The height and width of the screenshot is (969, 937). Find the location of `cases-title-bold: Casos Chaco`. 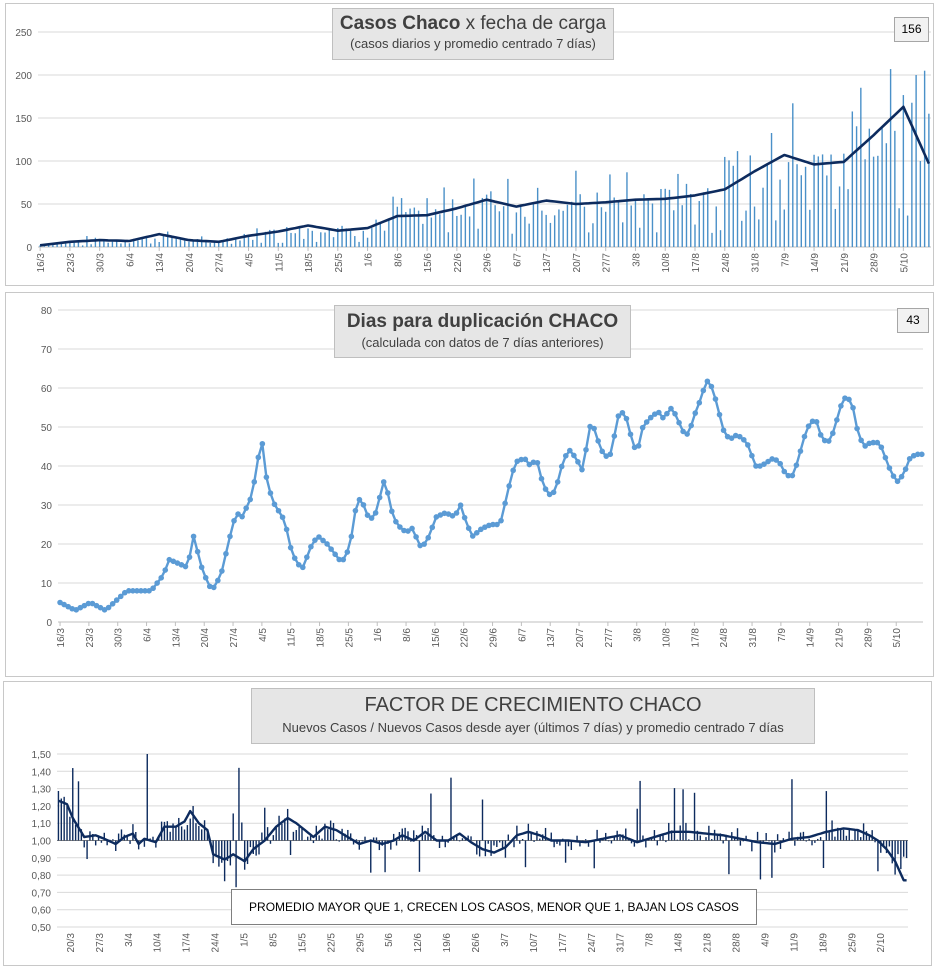

cases-title-bold: Casos Chaco is located at coordinates (400, 23).